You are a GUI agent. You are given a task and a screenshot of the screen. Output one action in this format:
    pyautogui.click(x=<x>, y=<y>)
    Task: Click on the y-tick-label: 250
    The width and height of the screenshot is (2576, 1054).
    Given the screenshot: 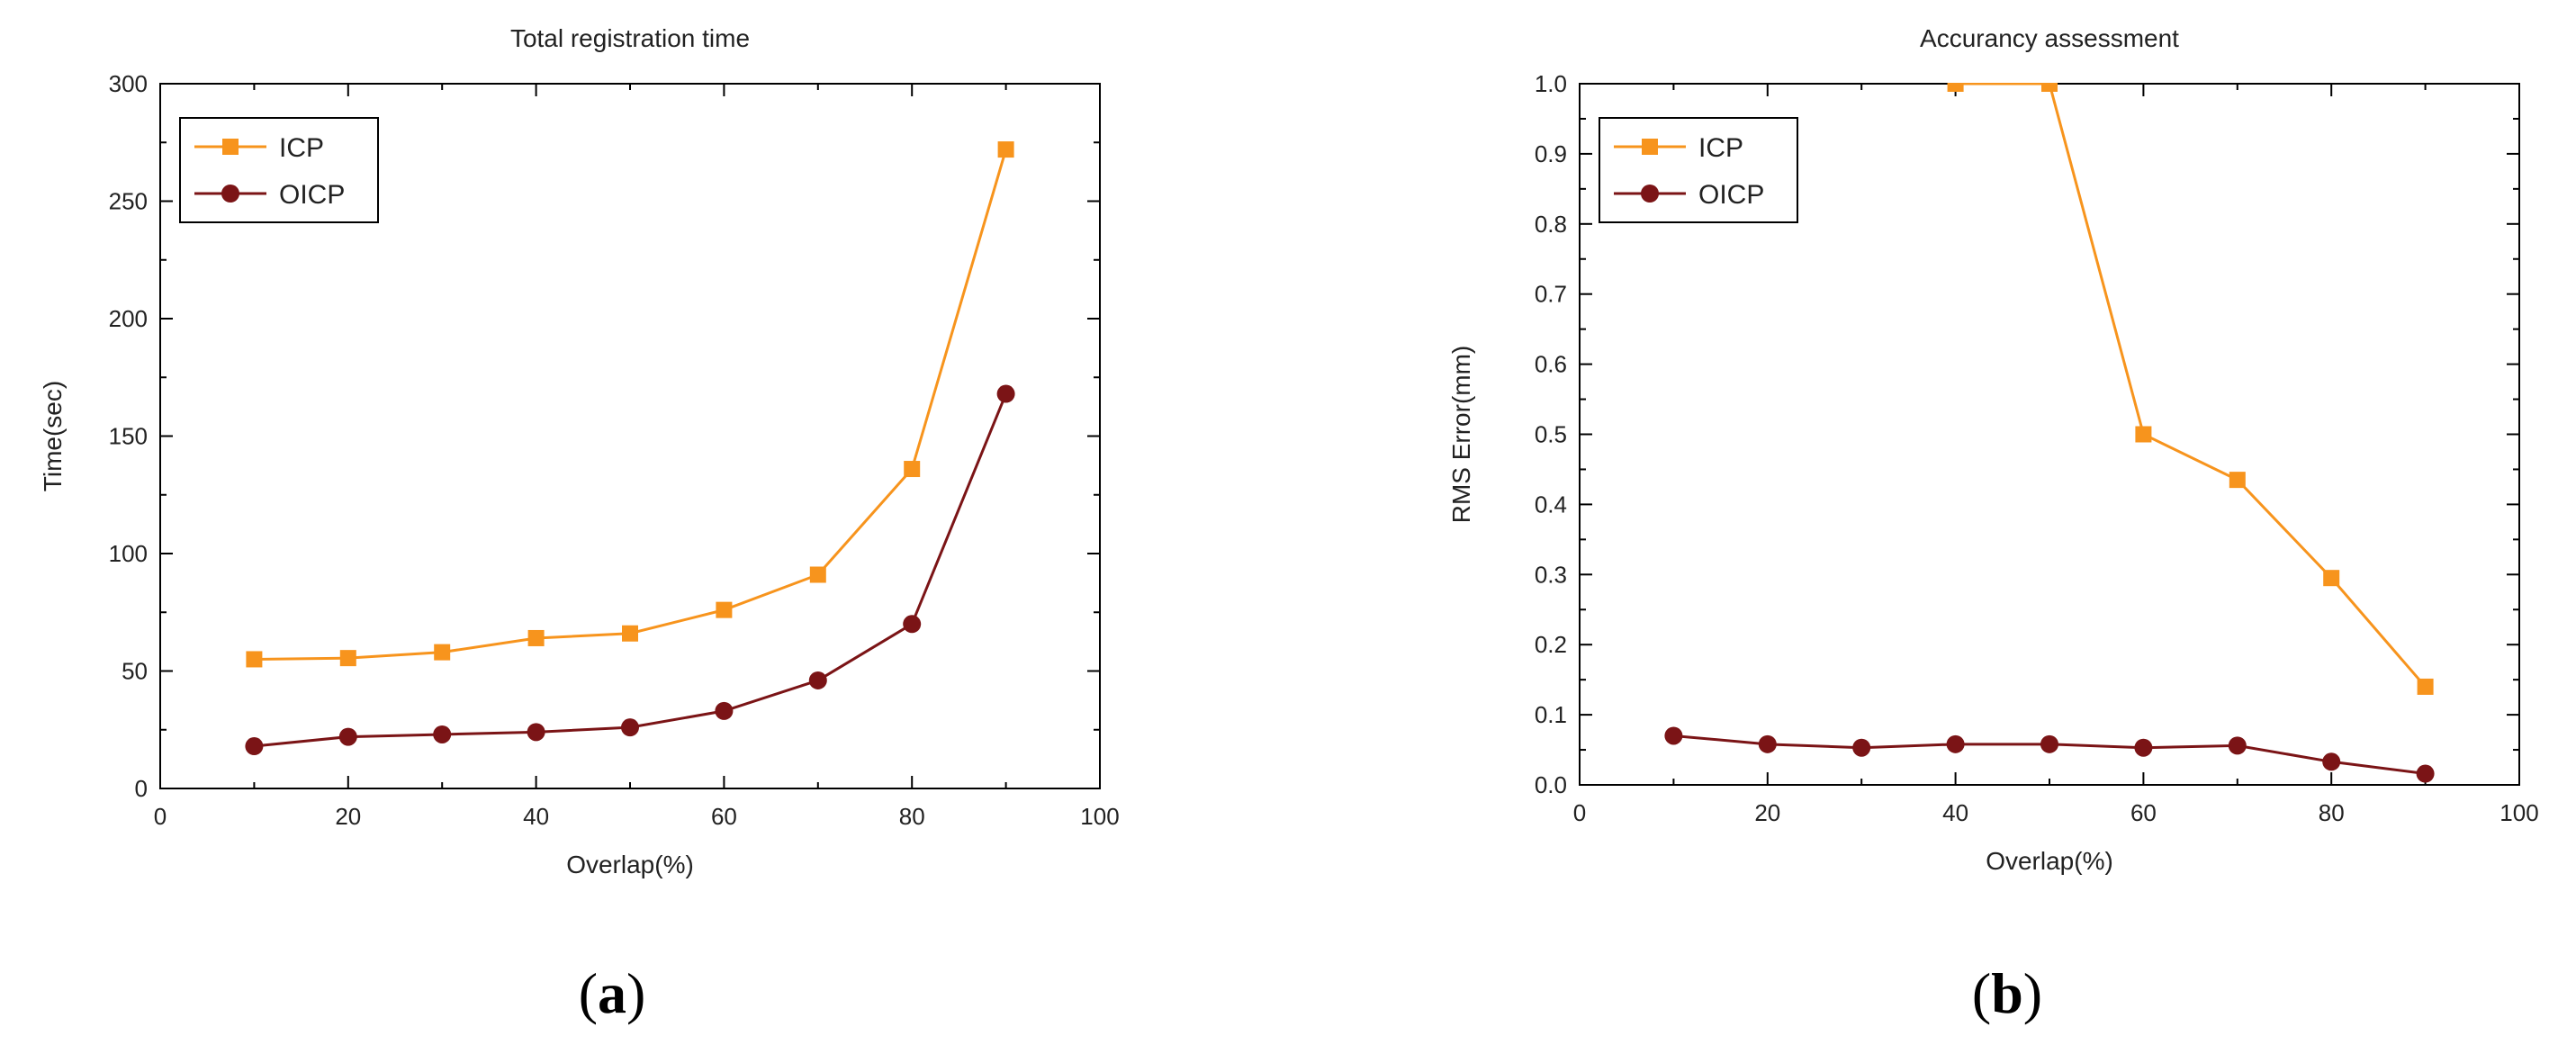 What is the action you would take?
    pyautogui.click(x=128, y=201)
    